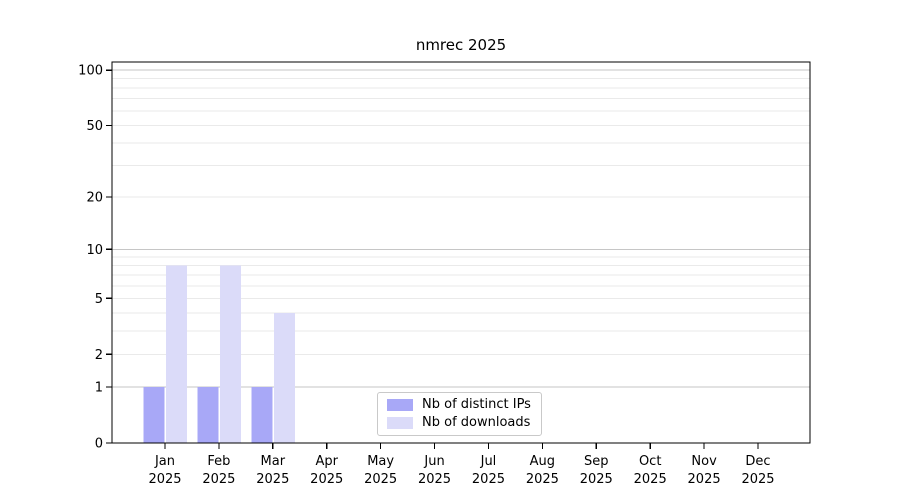 This screenshot has width=900, height=500. I want to click on y-tick-label: 5, so click(99, 299).